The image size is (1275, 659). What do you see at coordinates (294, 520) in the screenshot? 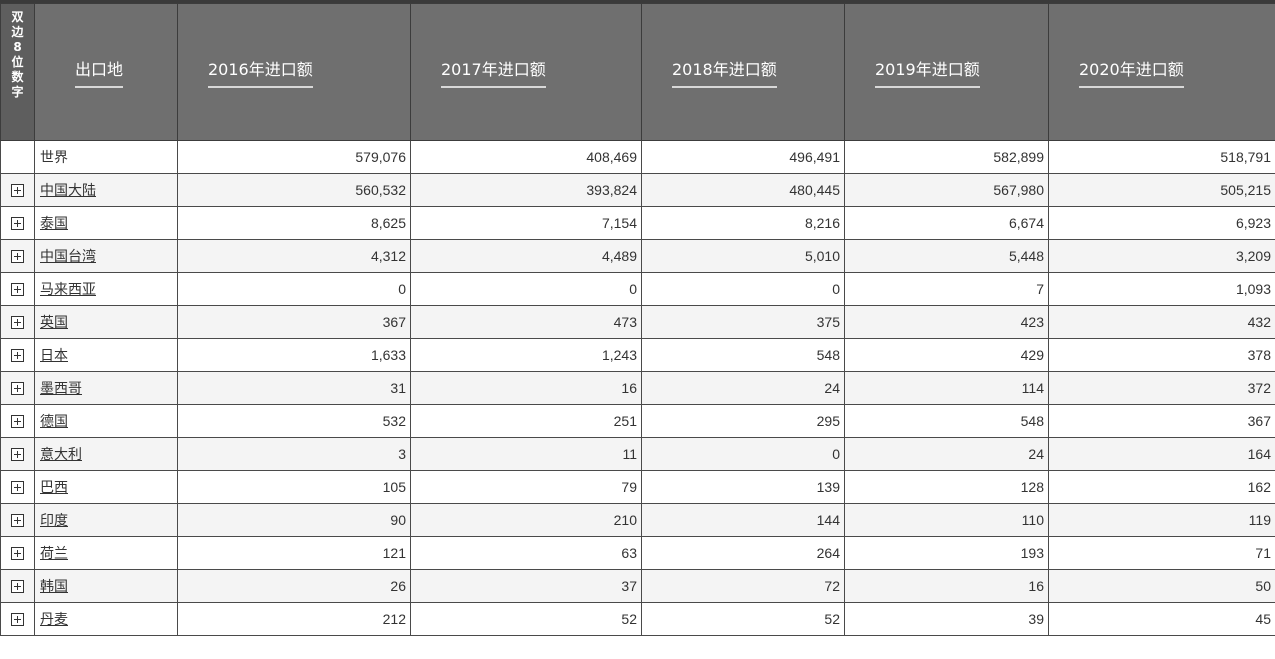
I see `value-2016: 90` at bounding box center [294, 520].